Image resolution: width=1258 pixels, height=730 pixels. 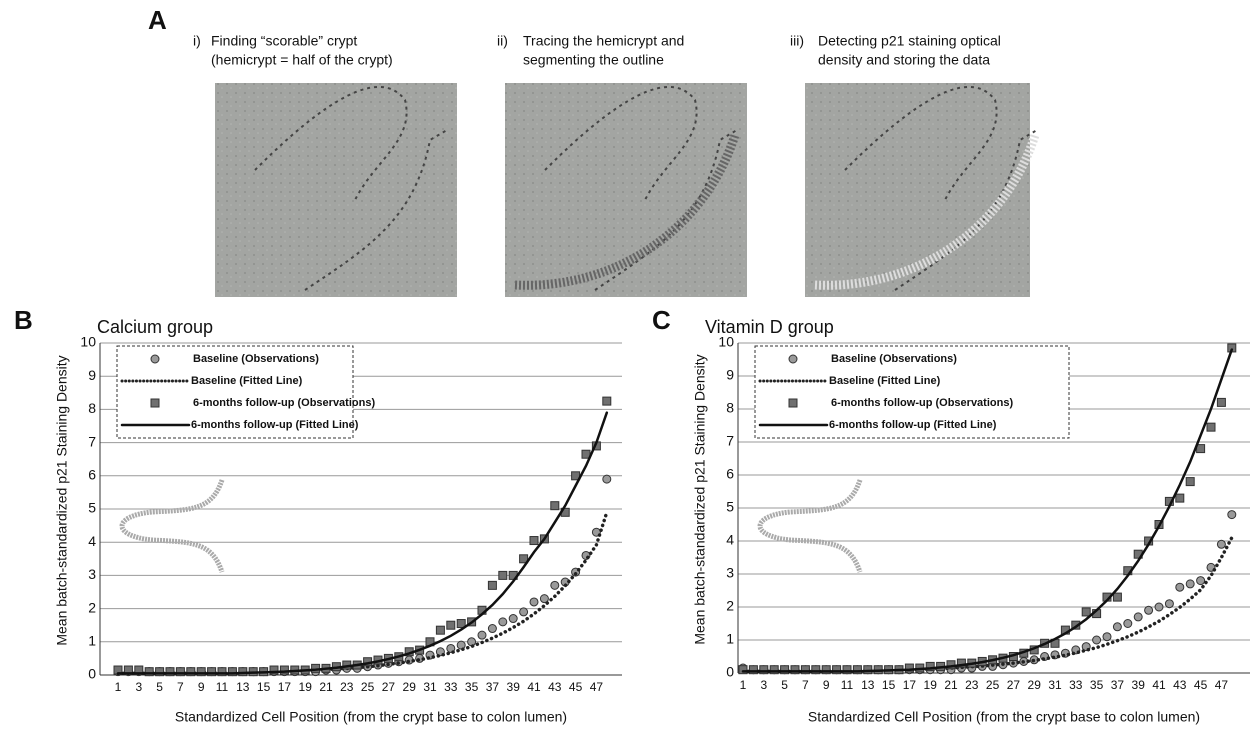 I want to click on x-tick-label: 43, so click(x=1180, y=685).